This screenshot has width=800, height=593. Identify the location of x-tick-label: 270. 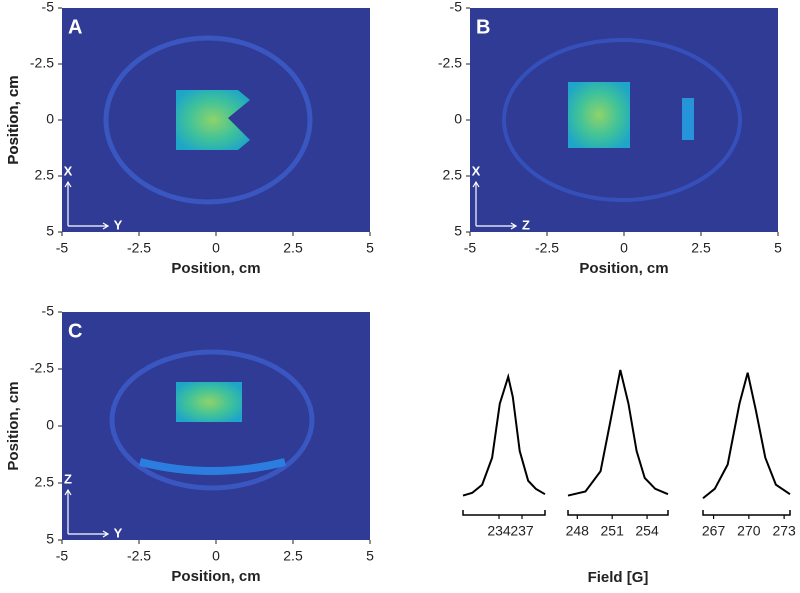
(749, 531).